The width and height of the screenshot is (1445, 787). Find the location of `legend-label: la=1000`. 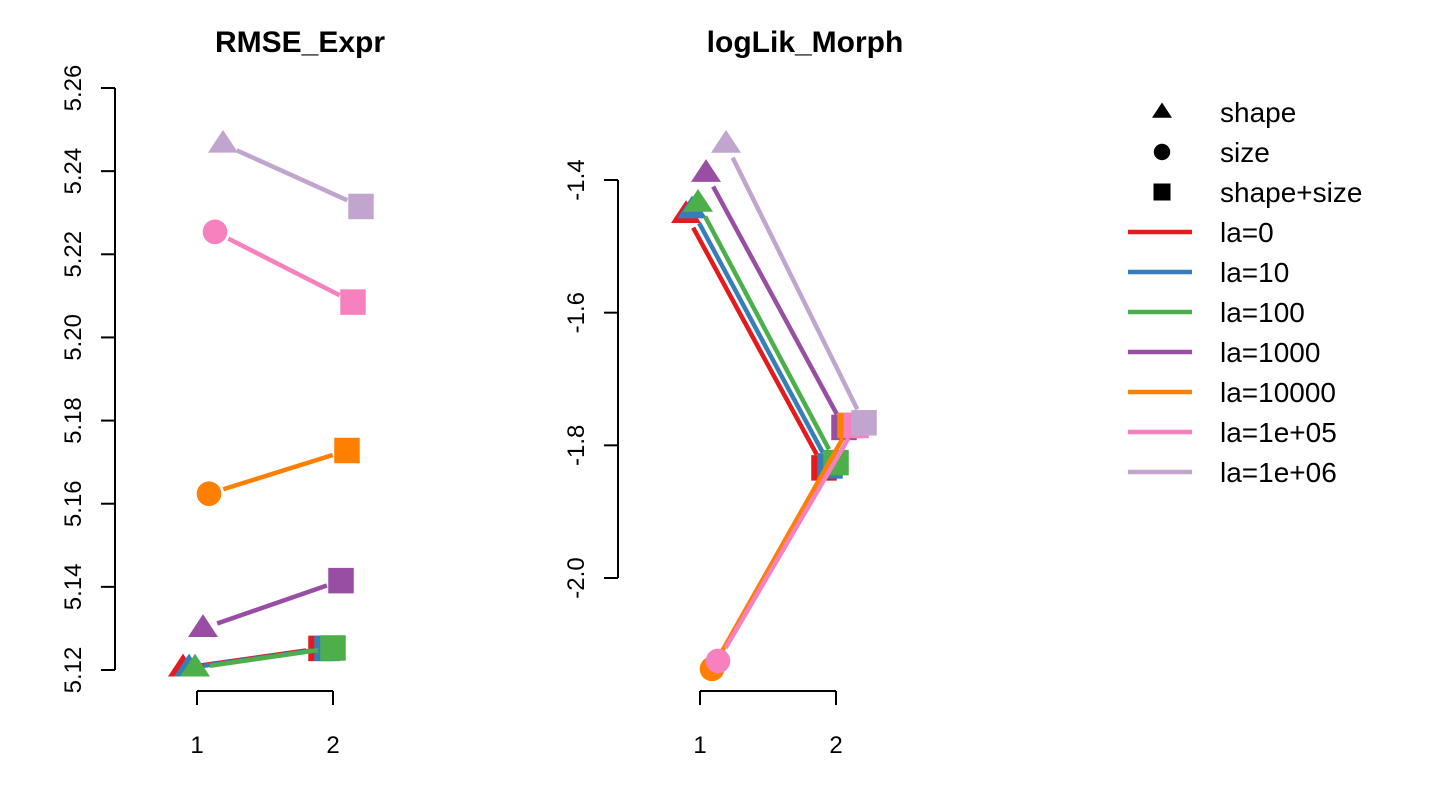

legend-label: la=1000 is located at coordinates (1270, 352).